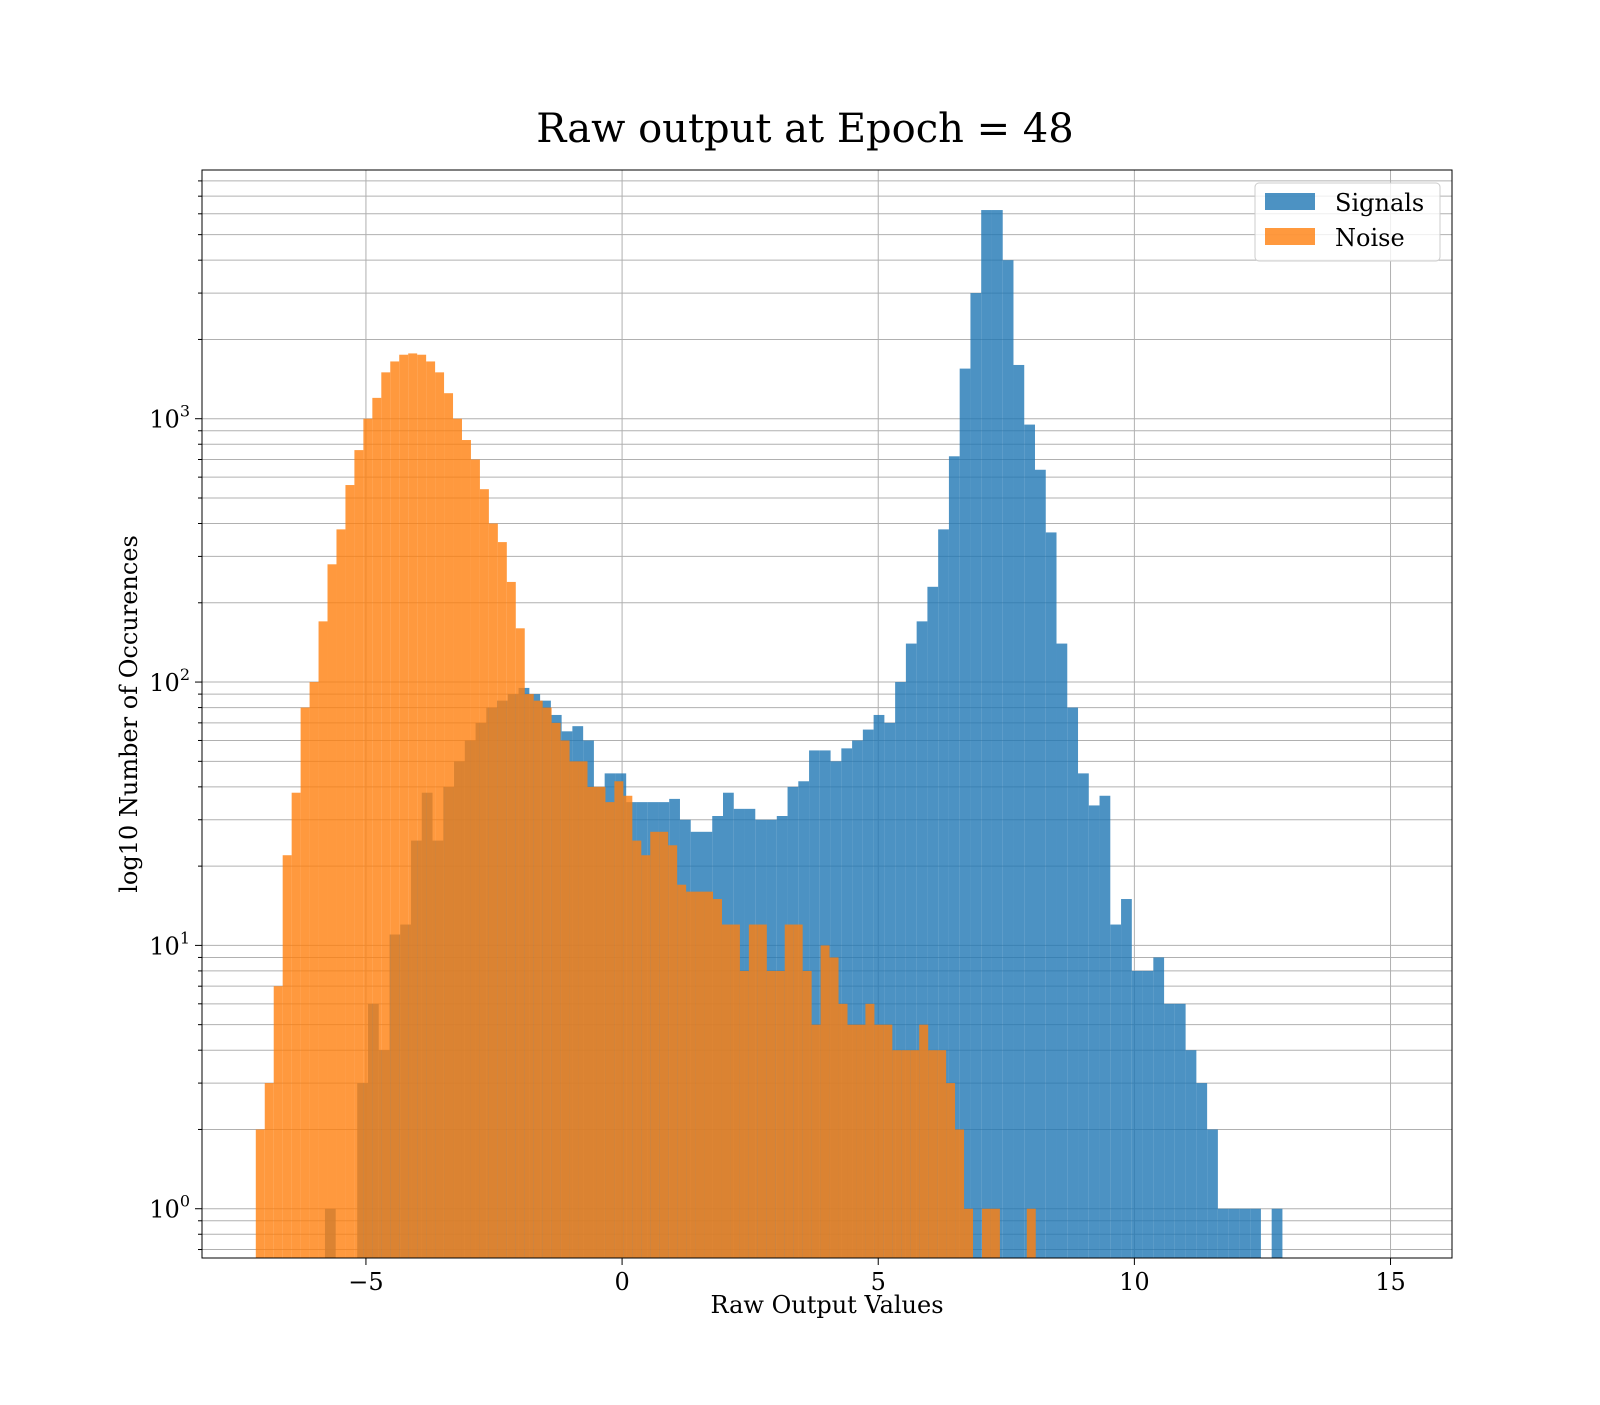  Describe the element at coordinates (804, 129) in the screenshot. I see `chart-title: Raw output at Epoch = 48` at that location.